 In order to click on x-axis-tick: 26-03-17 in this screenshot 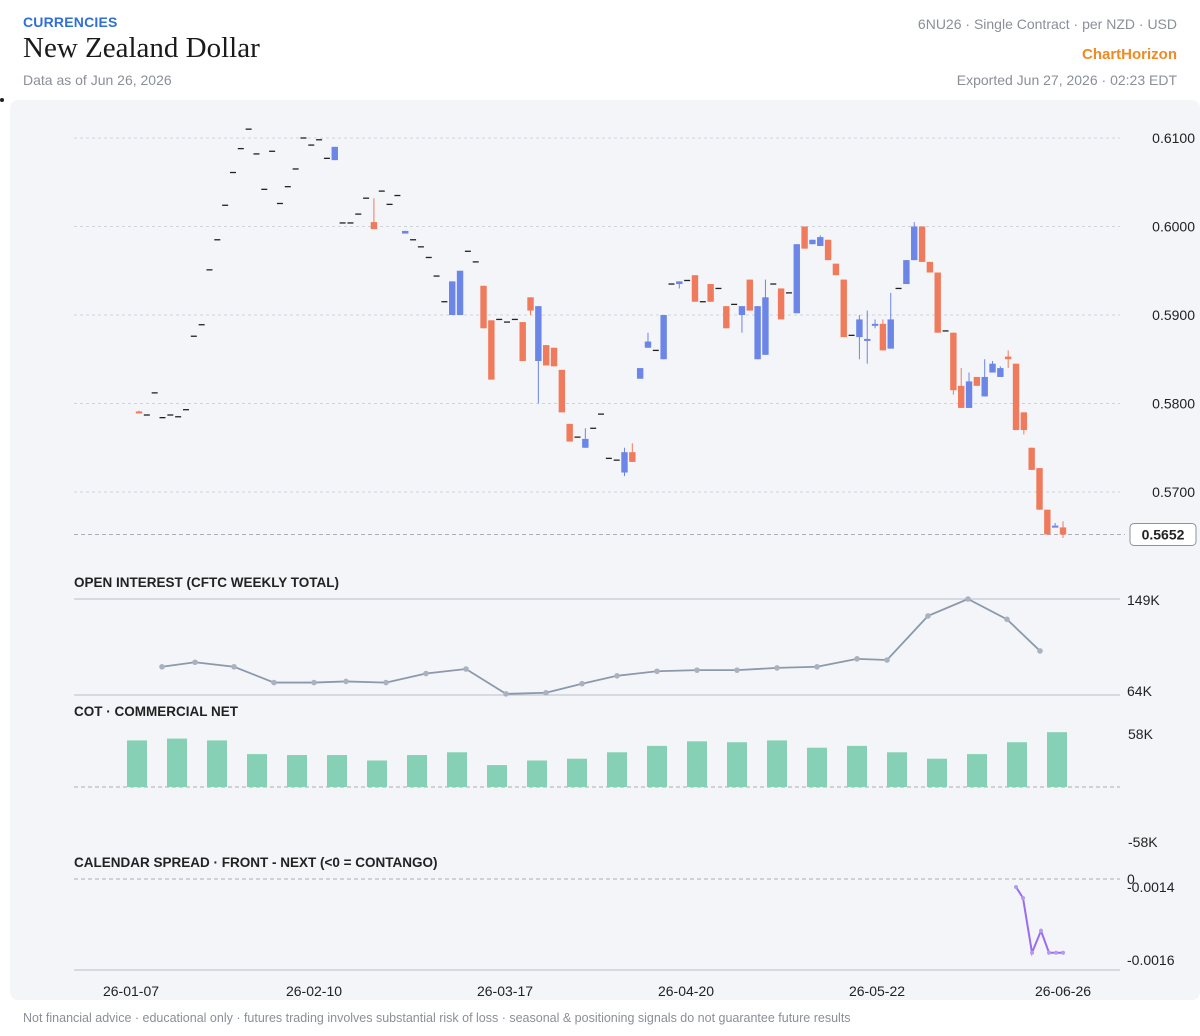, I will do `click(505, 991)`.